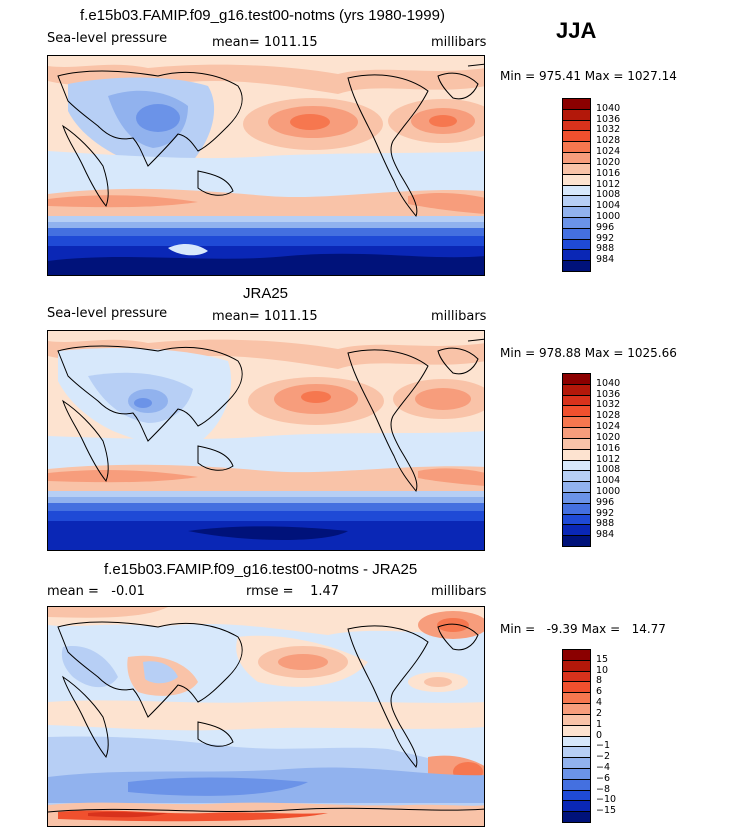 The width and height of the screenshot is (733, 831). I want to click on colorbar-label: 8, so click(599, 681).